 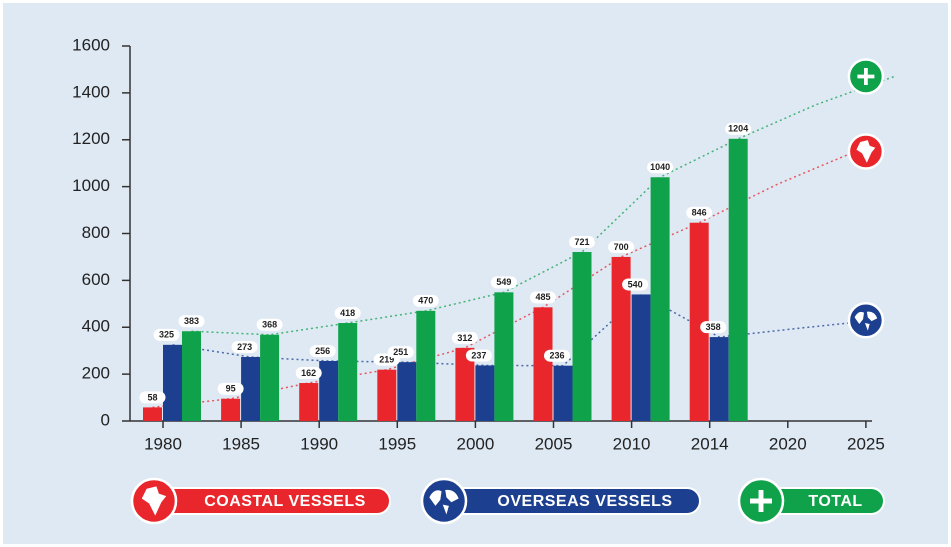 What do you see at coordinates (835, 501) in the screenshot?
I see `legend-label: TOTAL` at bounding box center [835, 501].